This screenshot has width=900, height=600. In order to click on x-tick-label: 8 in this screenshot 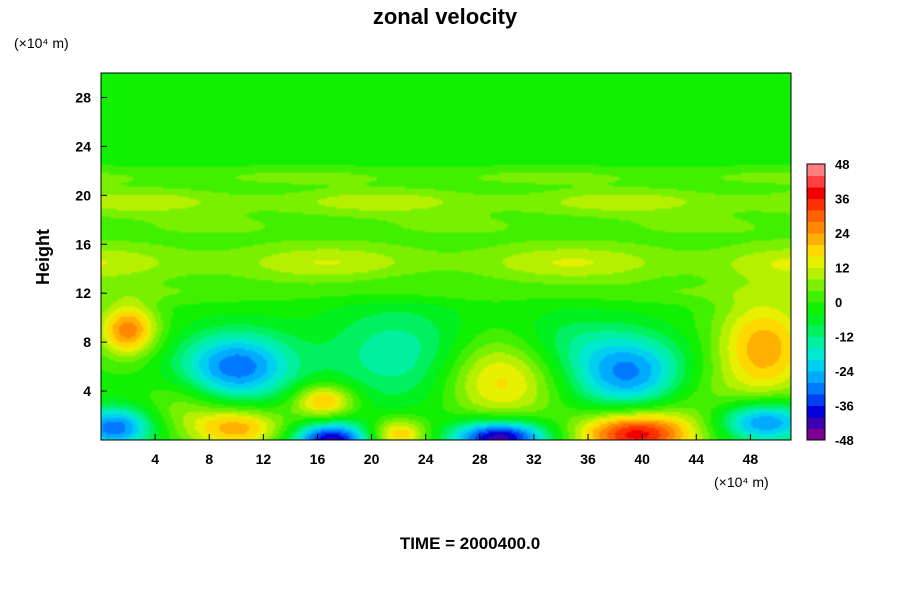, I will do `click(209, 459)`.